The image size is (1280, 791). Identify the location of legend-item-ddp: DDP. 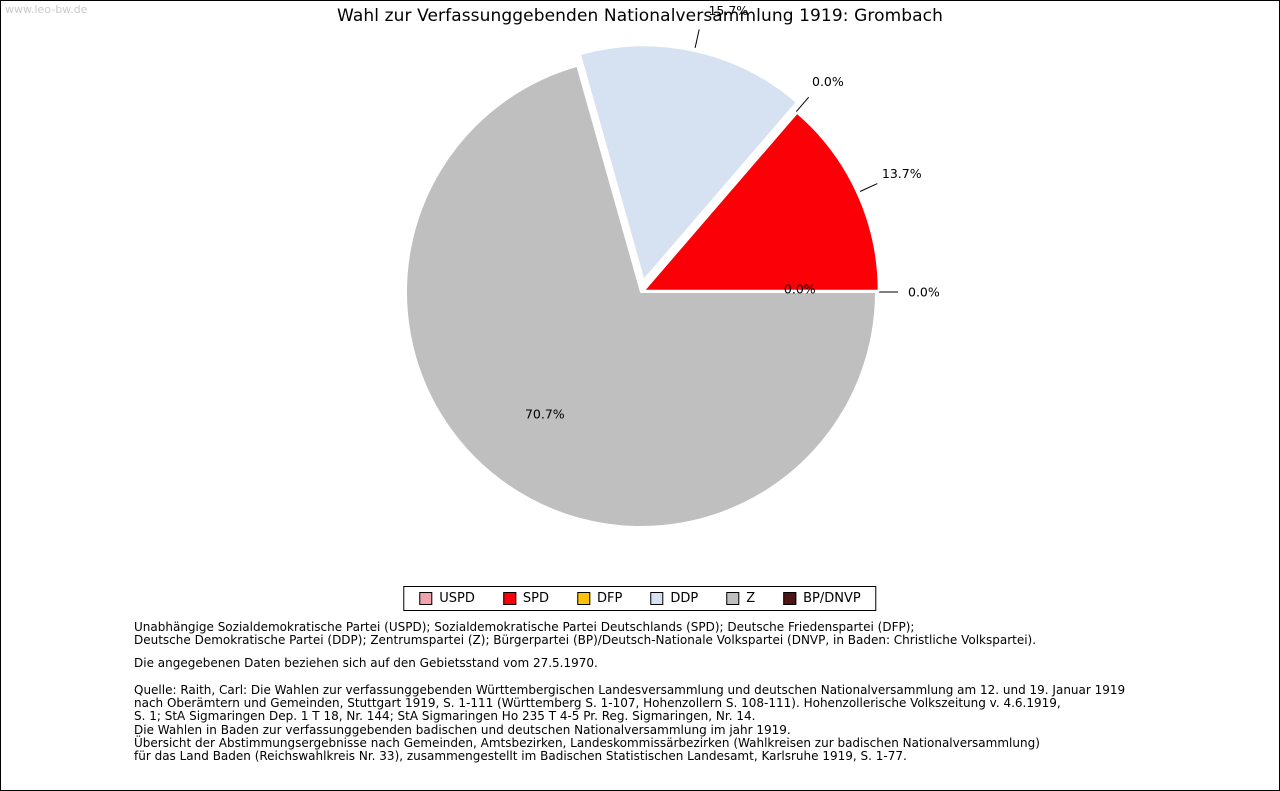
(674, 598).